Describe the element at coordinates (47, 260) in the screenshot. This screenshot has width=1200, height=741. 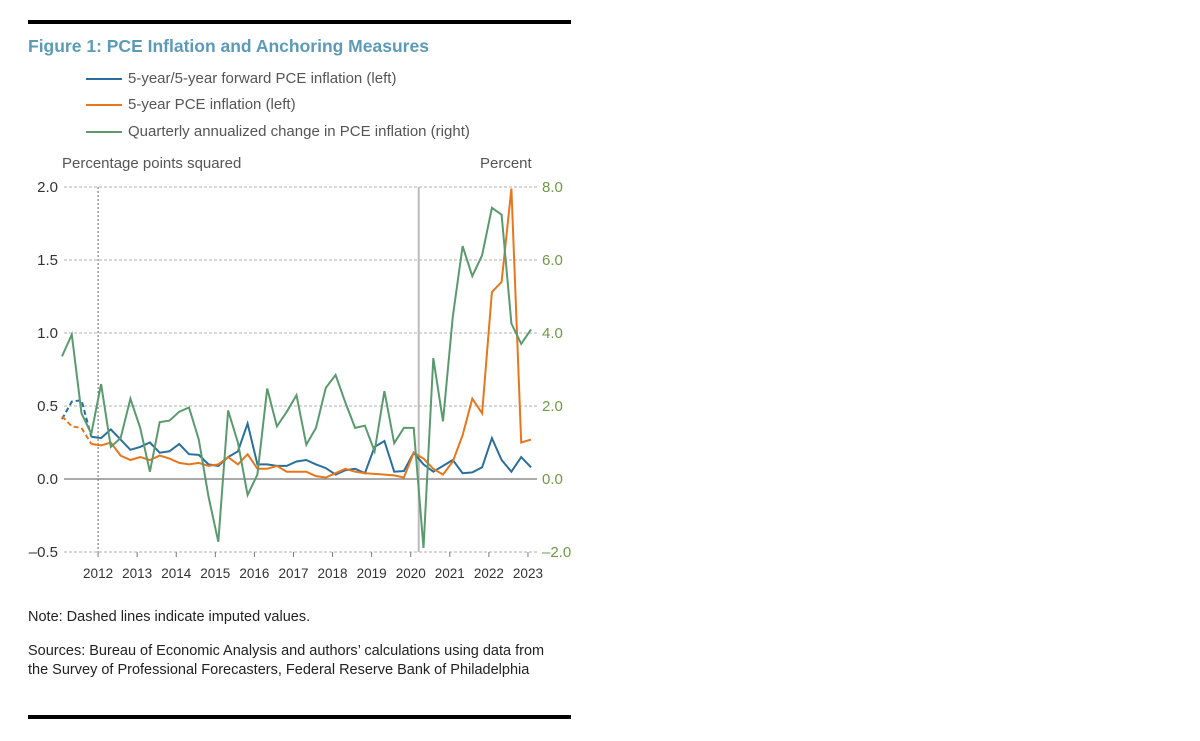
I see `y-tick-label-left: 1.5` at that location.